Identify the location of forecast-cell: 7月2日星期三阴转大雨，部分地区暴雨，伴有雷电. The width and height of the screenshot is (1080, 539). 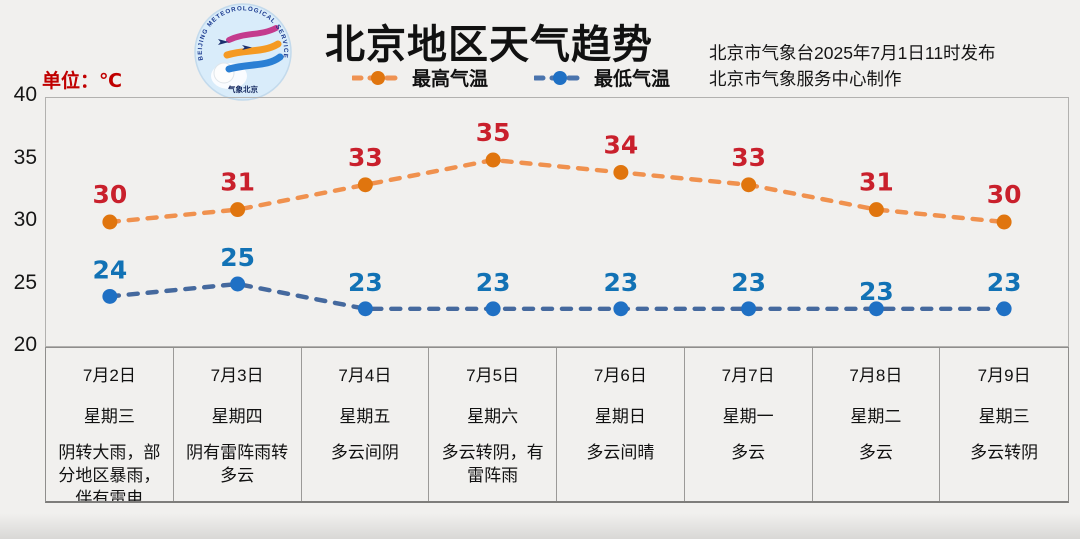
(110, 424).